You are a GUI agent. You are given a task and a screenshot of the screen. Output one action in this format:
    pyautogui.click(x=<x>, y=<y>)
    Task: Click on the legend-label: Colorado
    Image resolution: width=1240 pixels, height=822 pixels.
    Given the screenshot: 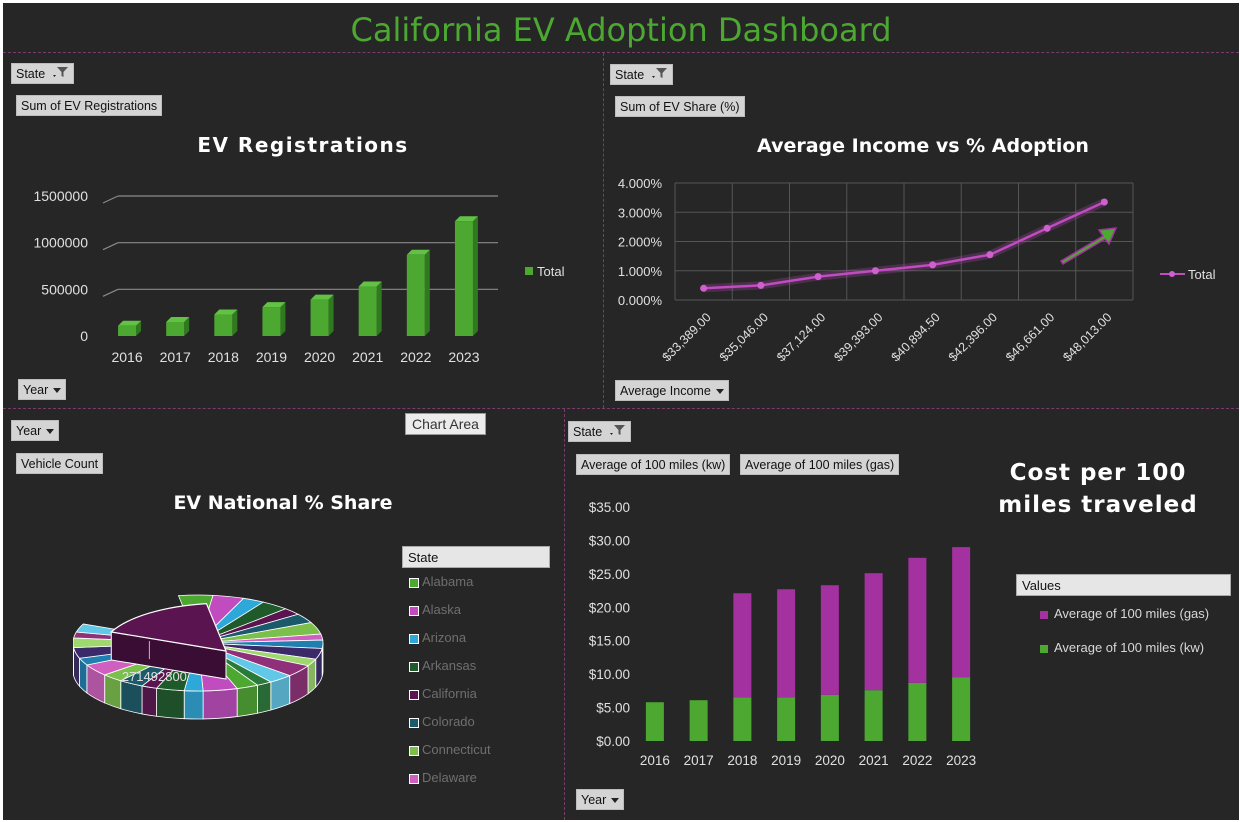 What is the action you would take?
    pyautogui.click(x=448, y=721)
    